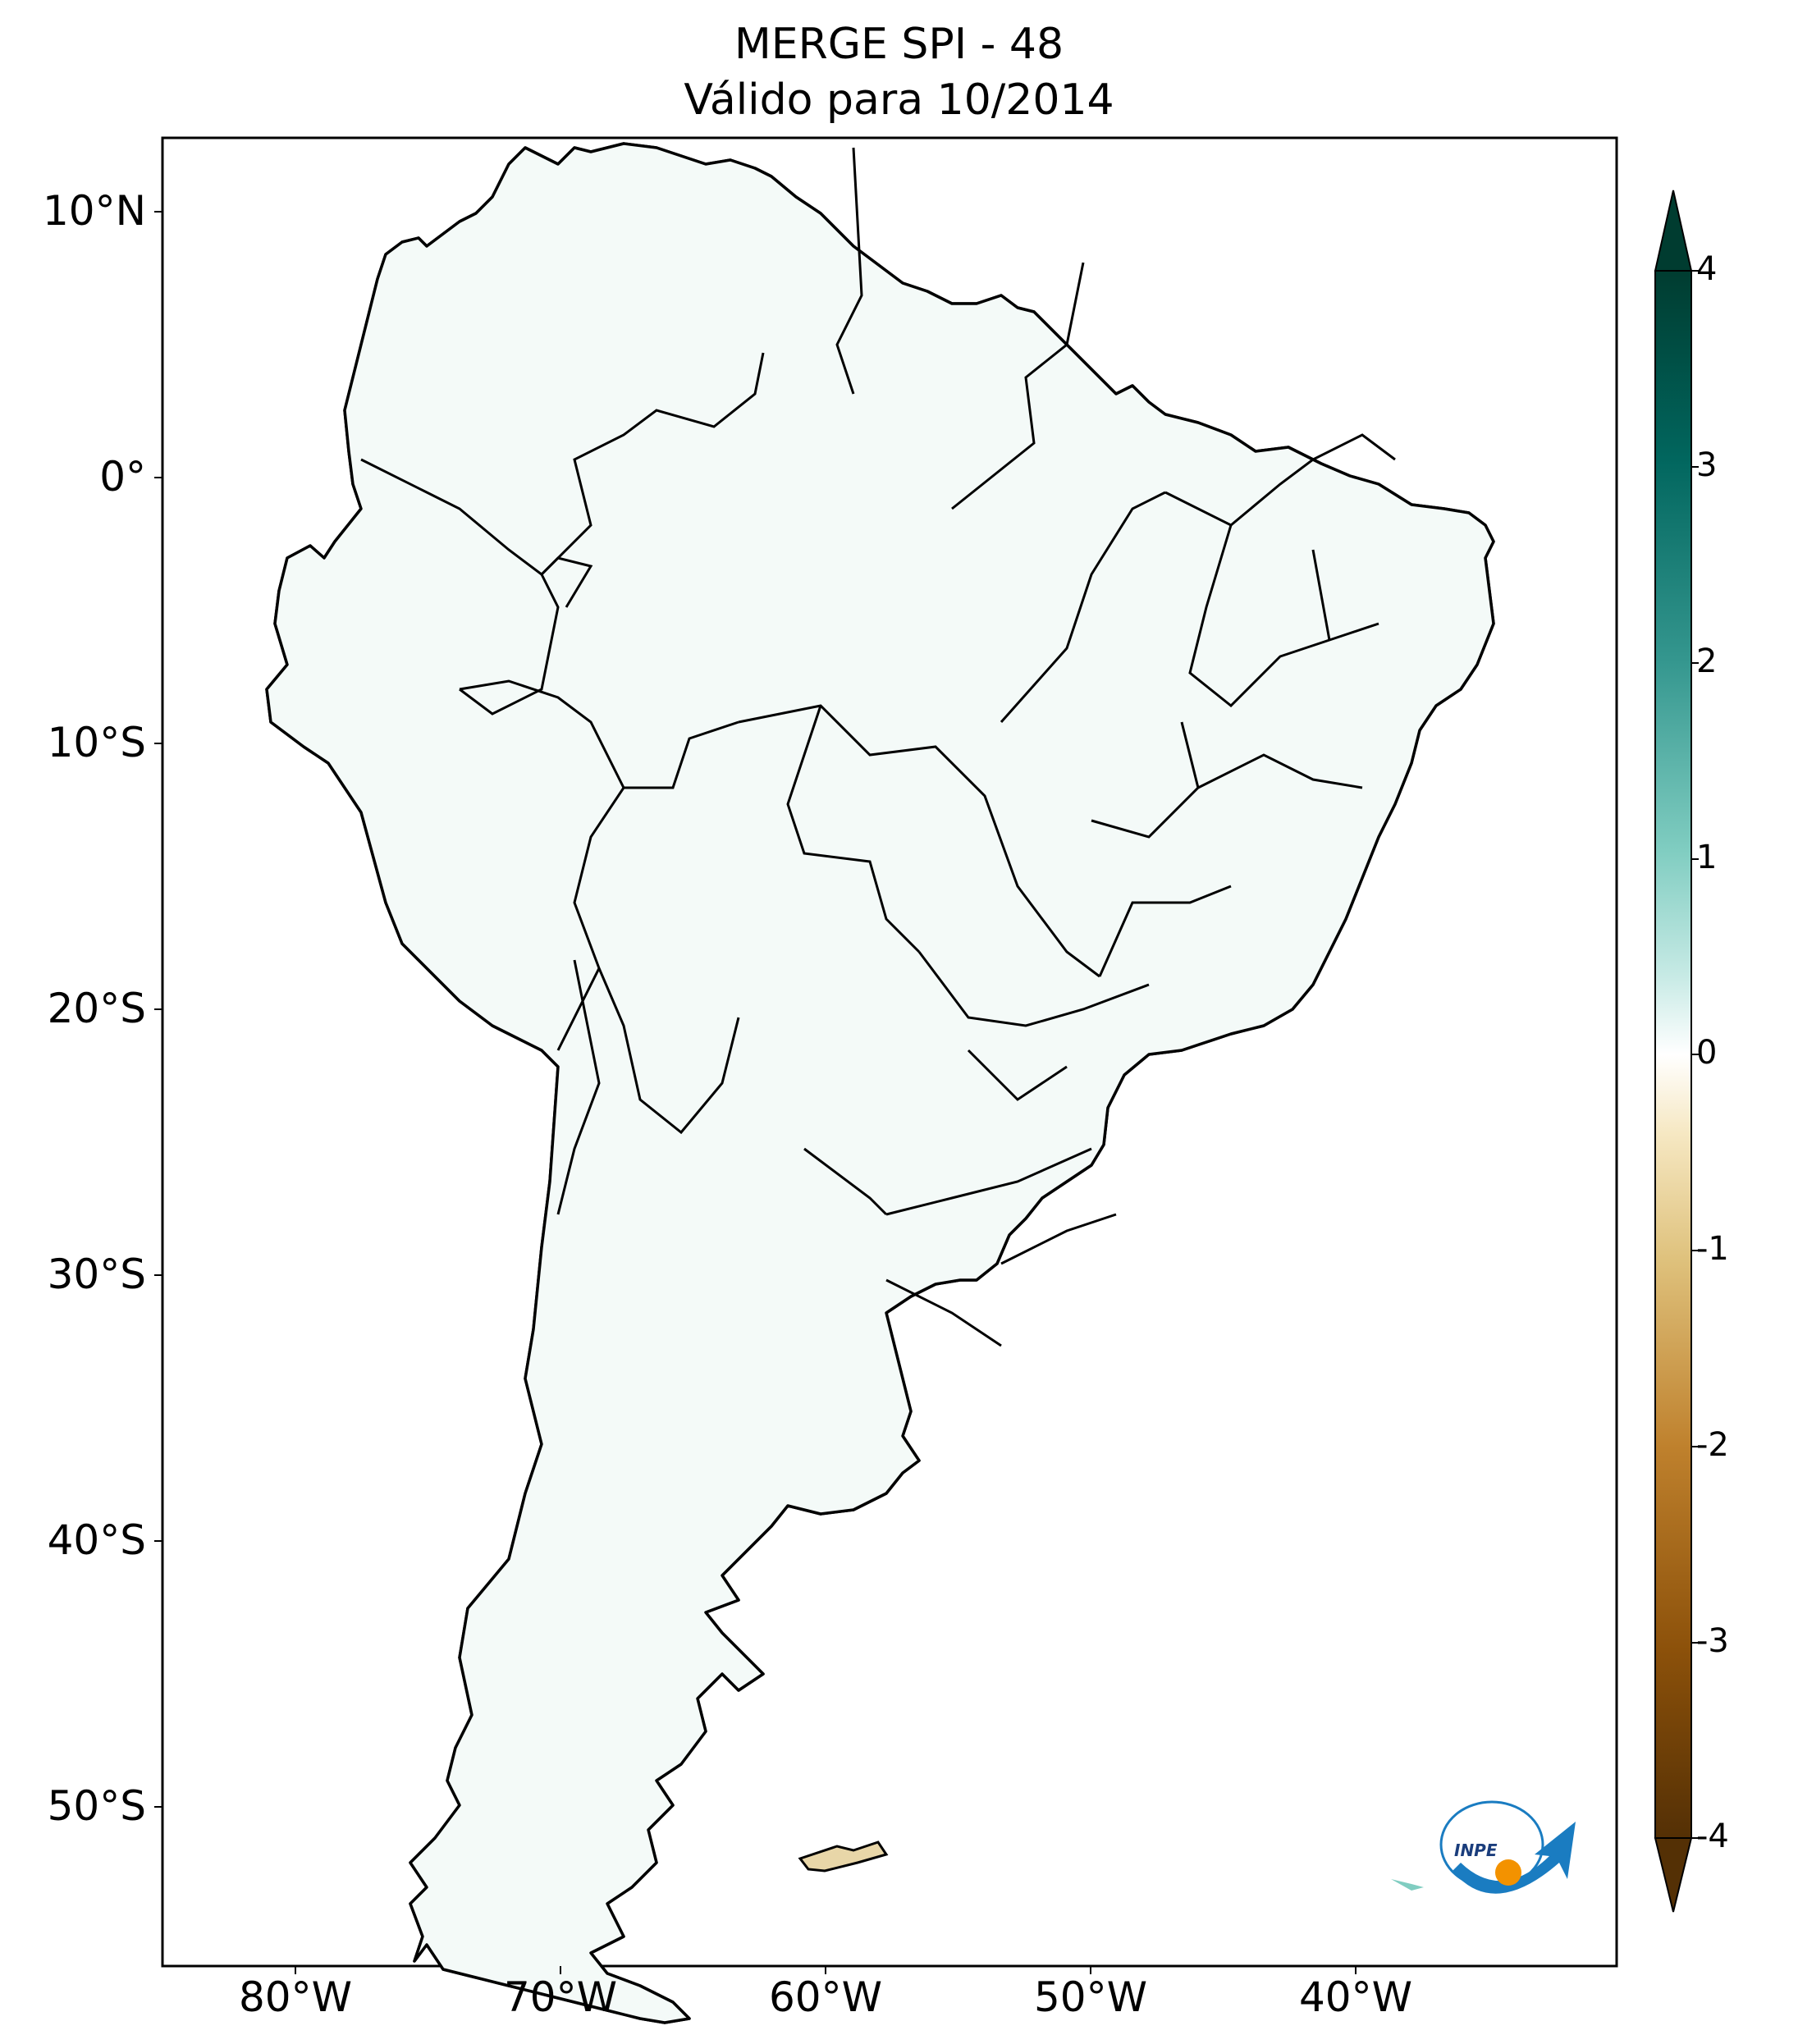  What do you see at coordinates (1713, 1641) in the screenshot?
I see `colorbar-label: -3` at bounding box center [1713, 1641].